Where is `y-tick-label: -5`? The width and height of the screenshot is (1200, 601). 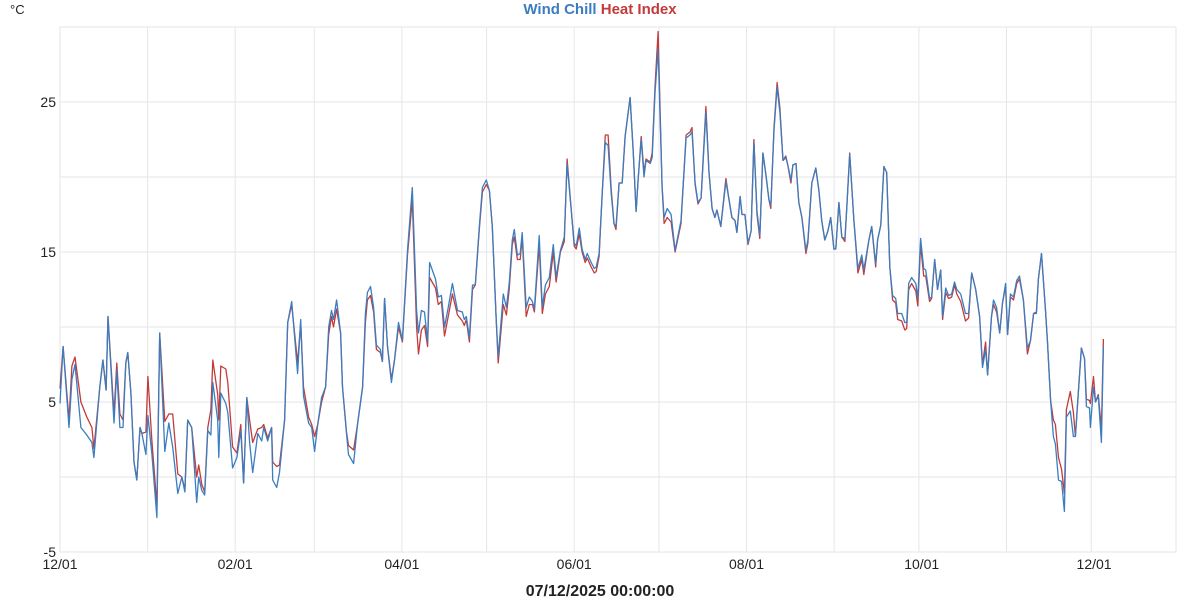 y-tick-label: -5 is located at coordinates (50, 552).